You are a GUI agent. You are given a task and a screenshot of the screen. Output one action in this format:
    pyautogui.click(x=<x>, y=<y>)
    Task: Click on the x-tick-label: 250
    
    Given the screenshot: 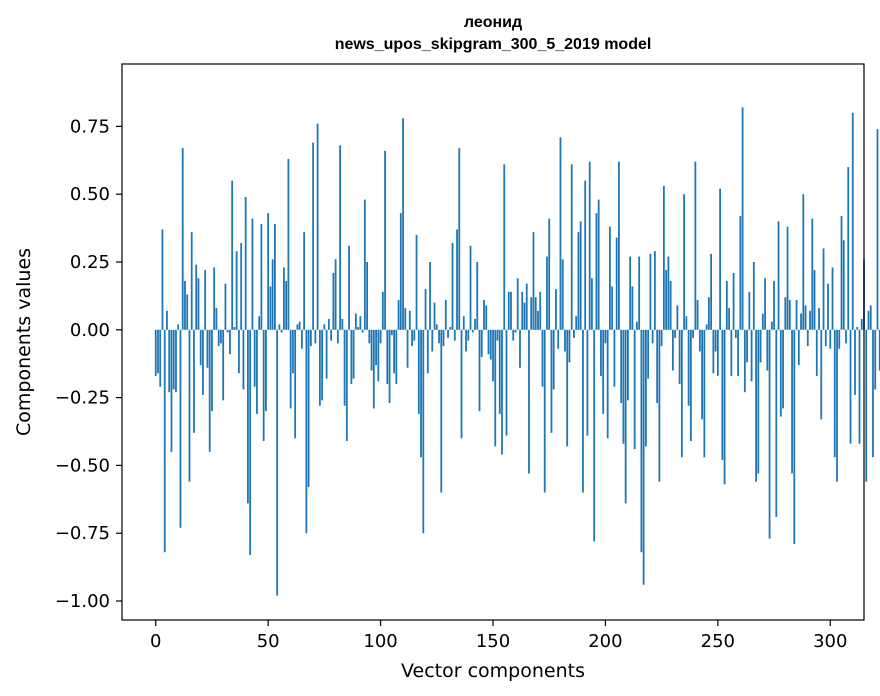 What is the action you would take?
    pyautogui.click(x=718, y=641)
    